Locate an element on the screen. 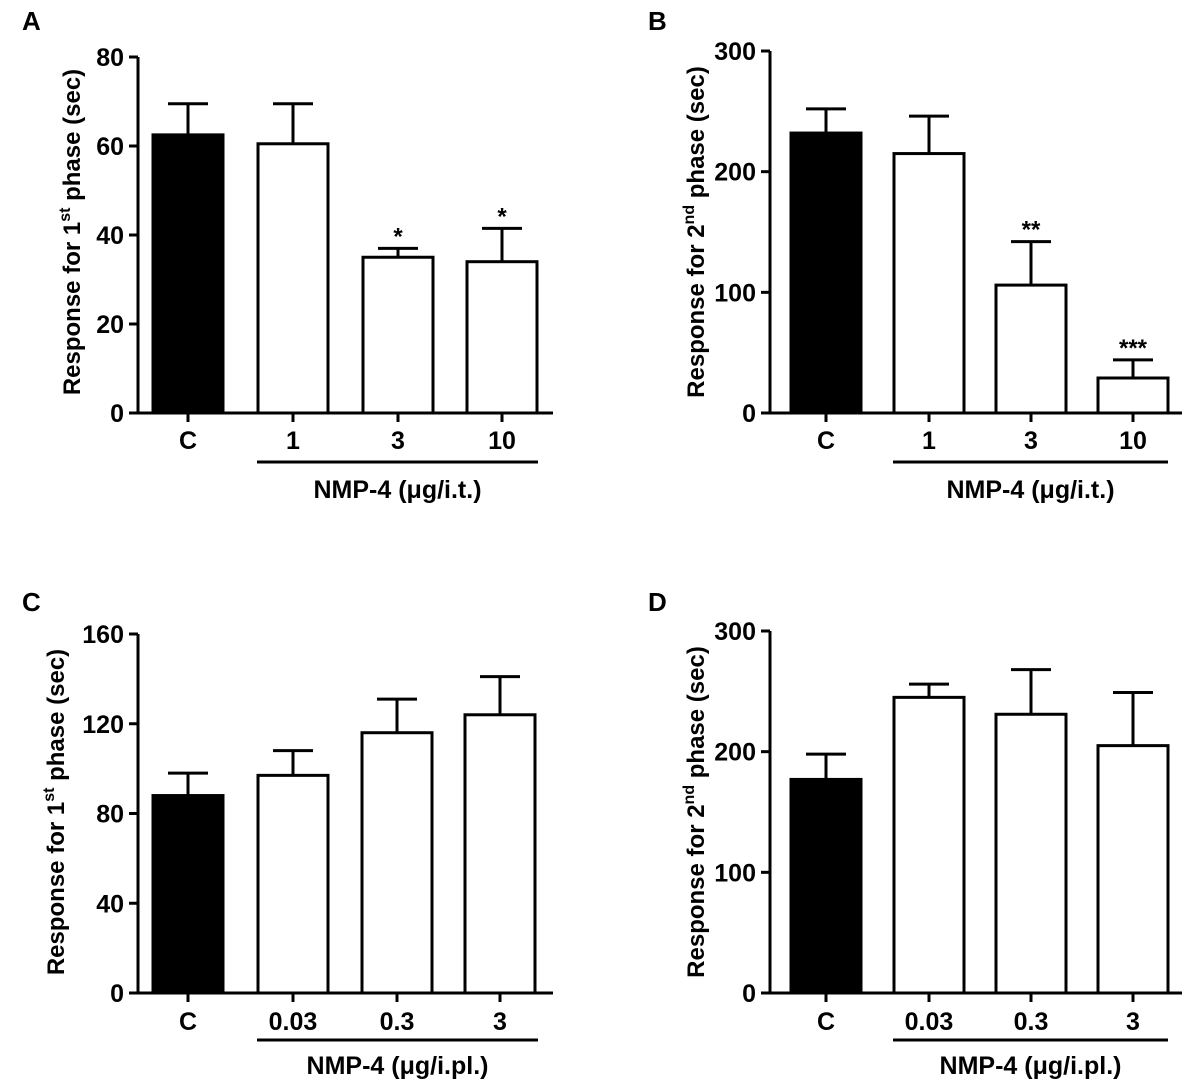 The width and height of the screenshot is (1200, 1085). panel-label: A is located at coordinates (31, 21).